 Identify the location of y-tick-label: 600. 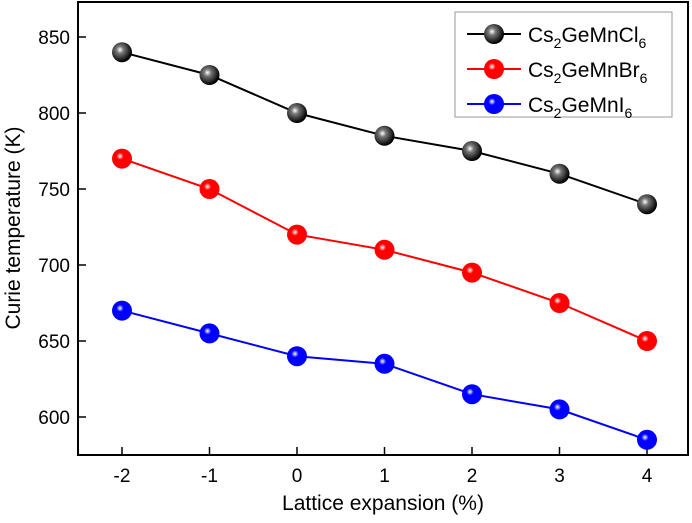
(54, 418).